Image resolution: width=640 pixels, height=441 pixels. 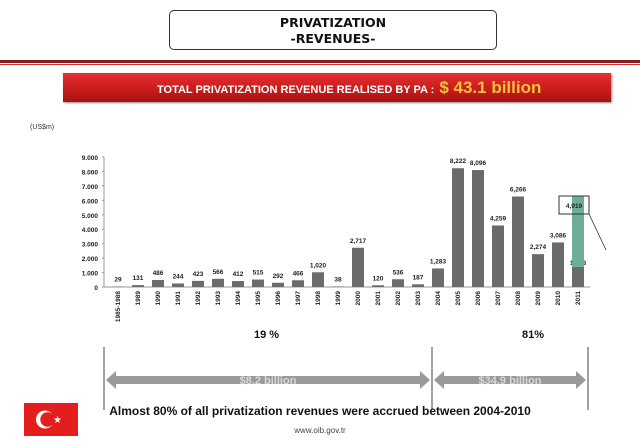 What do you see at coordinates (378, 278) in the screenshot?
I see `data-label: 120` at bounding box center [378, 278].